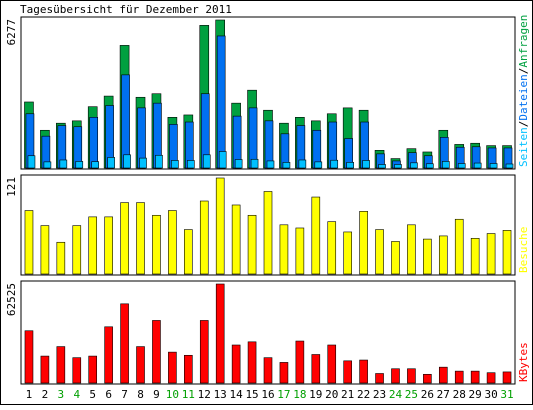  Describe the element at coordinates (443, 394) in the screenshot. I see `x-tick-label: 27` at that location.